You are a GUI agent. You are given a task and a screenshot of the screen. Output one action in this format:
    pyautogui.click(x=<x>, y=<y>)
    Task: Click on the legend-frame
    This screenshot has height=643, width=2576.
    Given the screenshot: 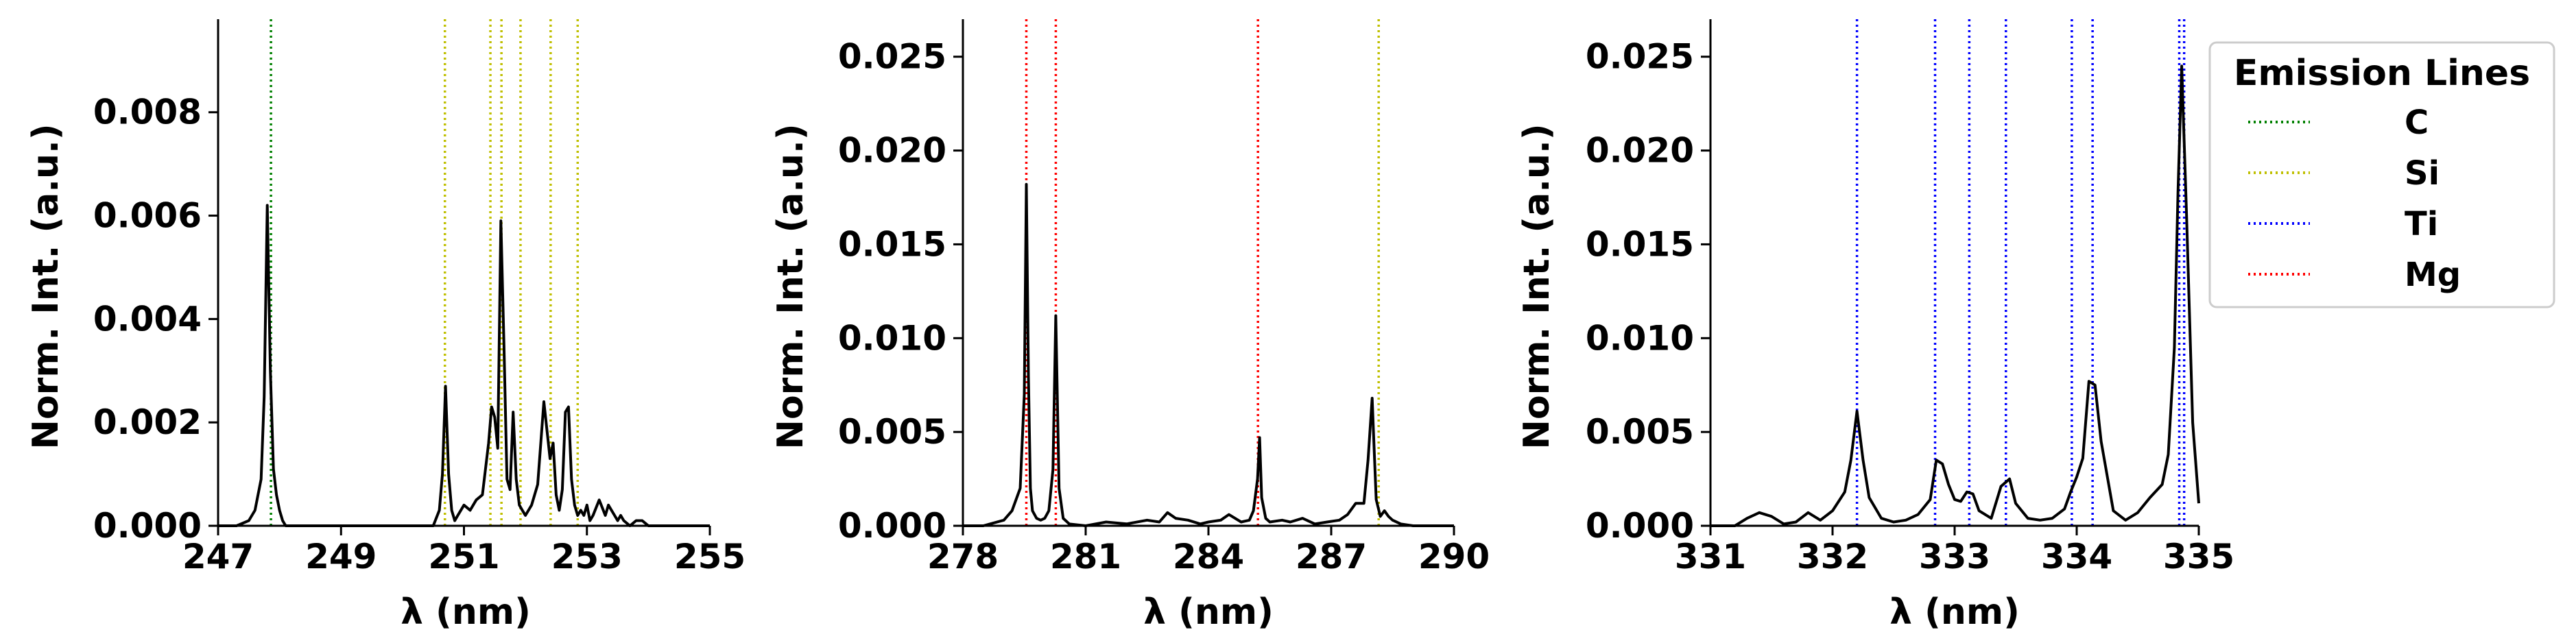 What is the action you would take?
    pyautogui.click(x=2381, y=174)
    